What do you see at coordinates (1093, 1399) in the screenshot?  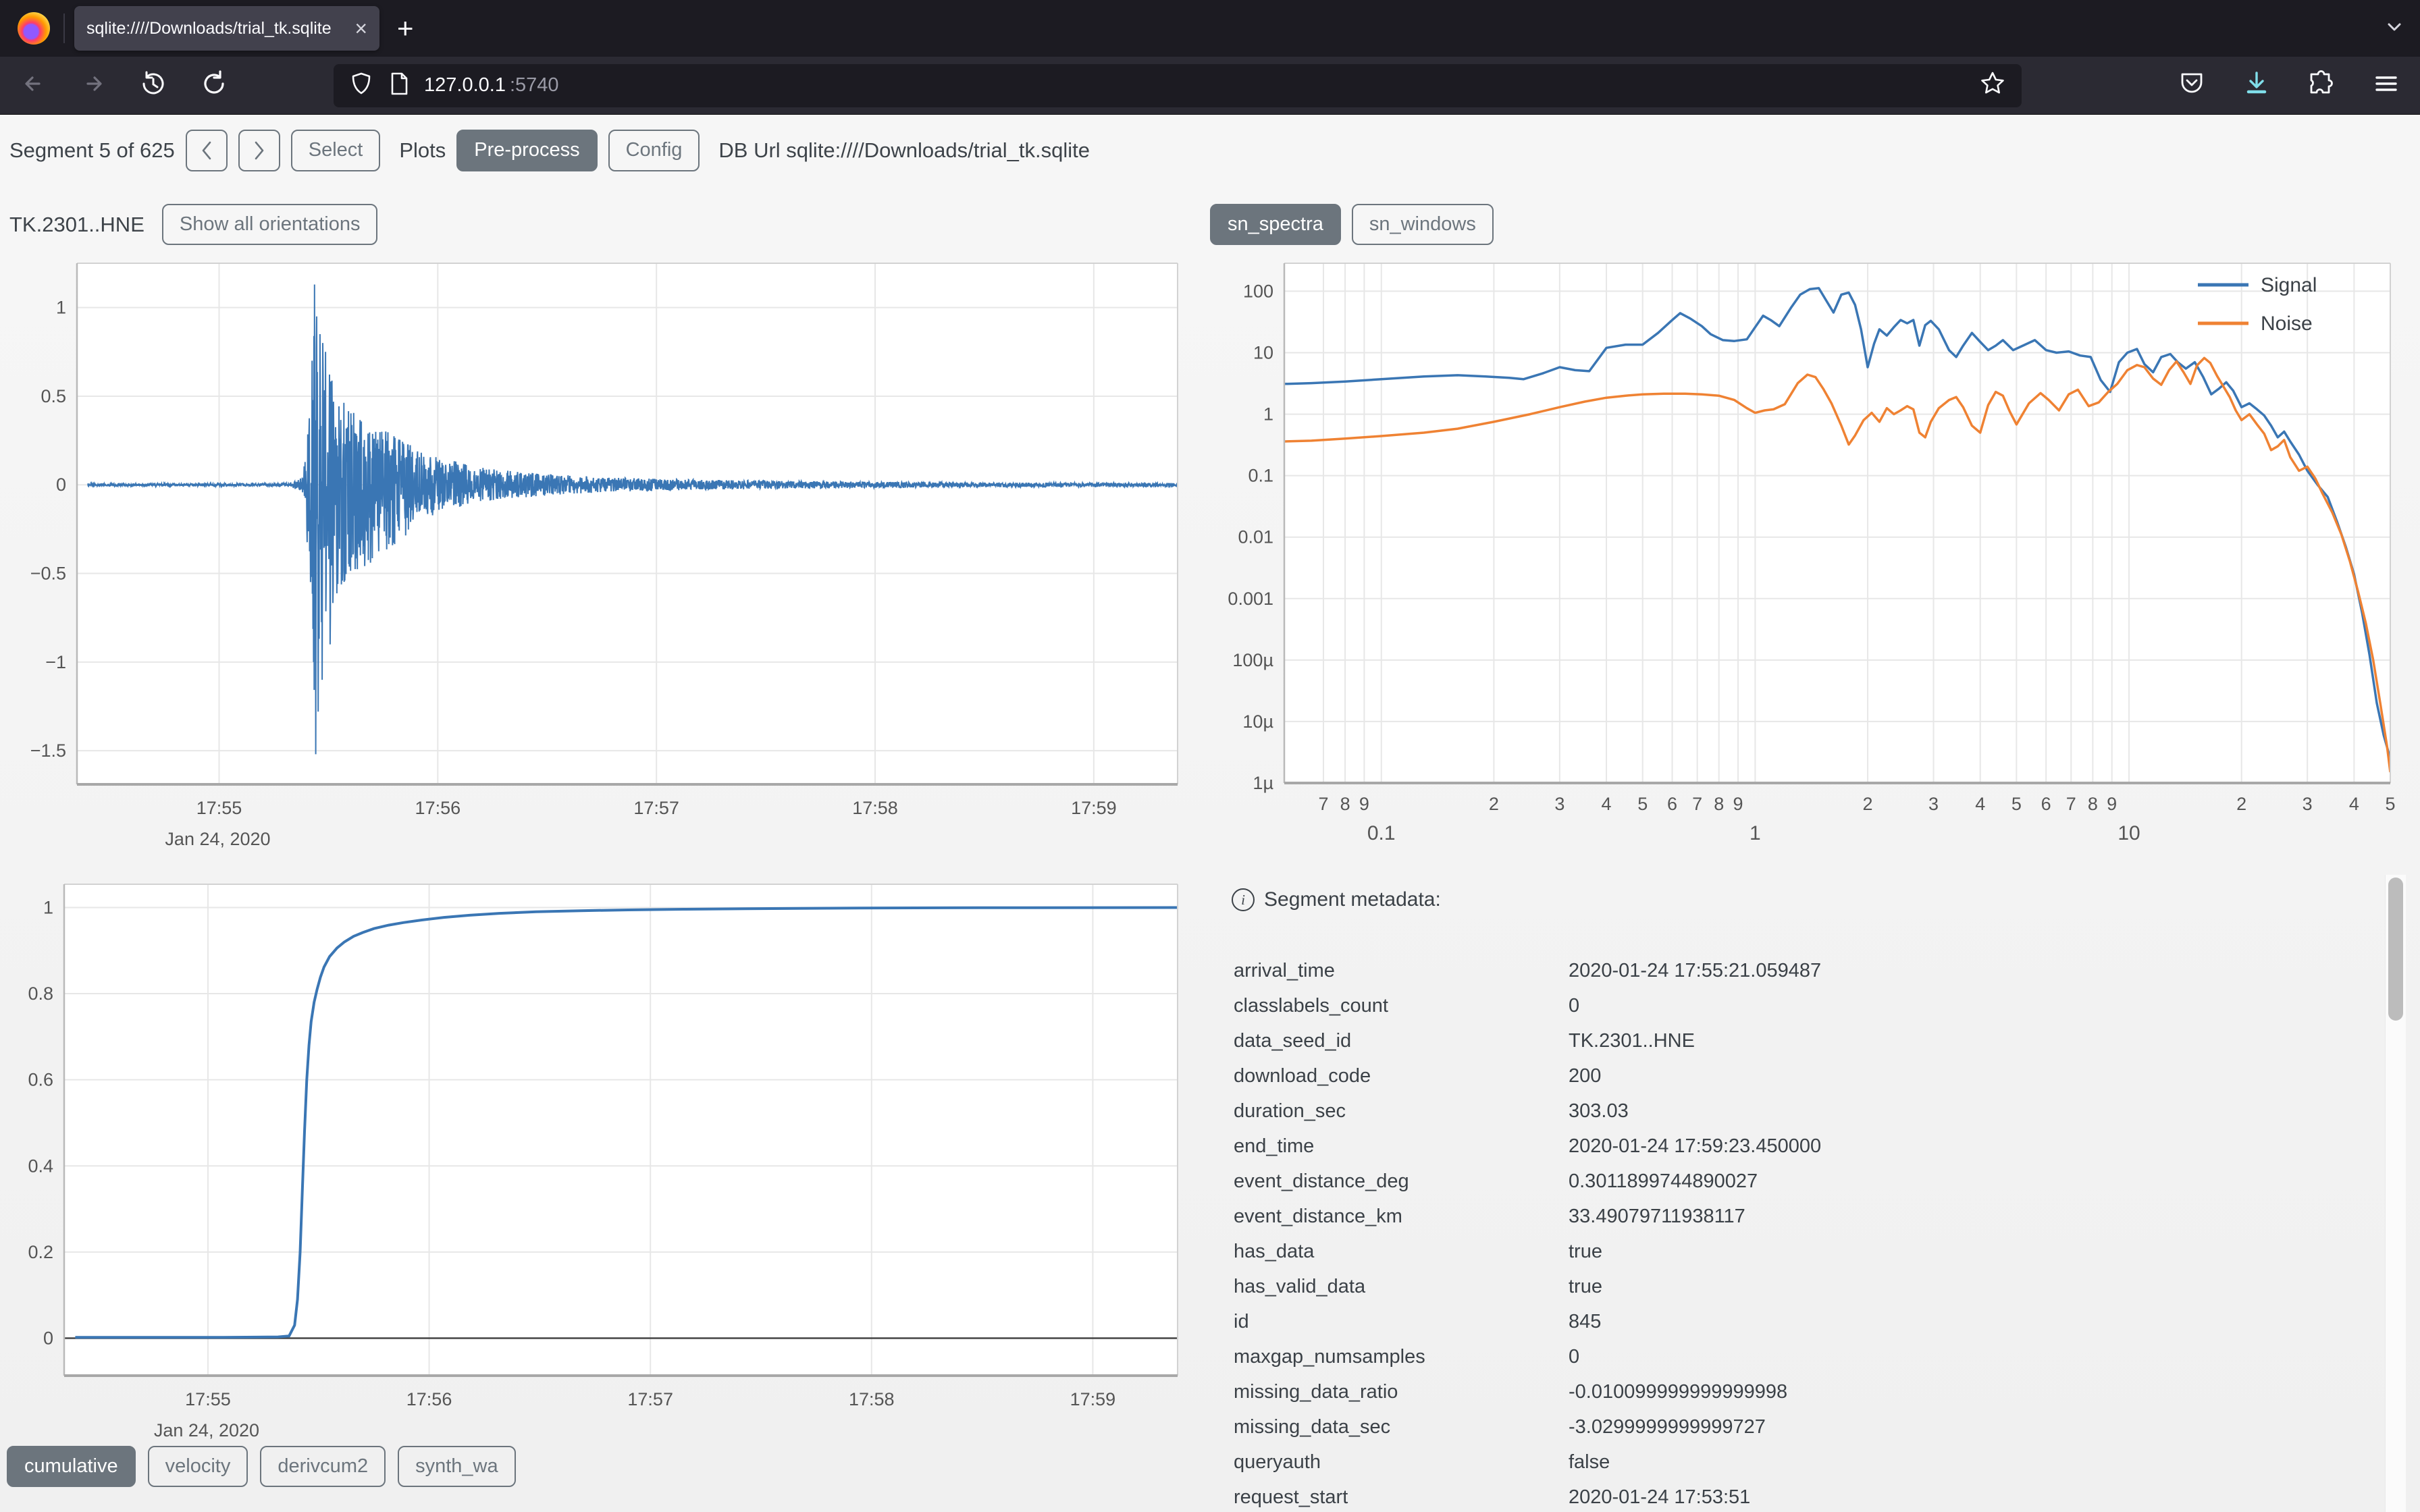 I see `svg-text: 17:59` at bounding box center [1093, 1399].